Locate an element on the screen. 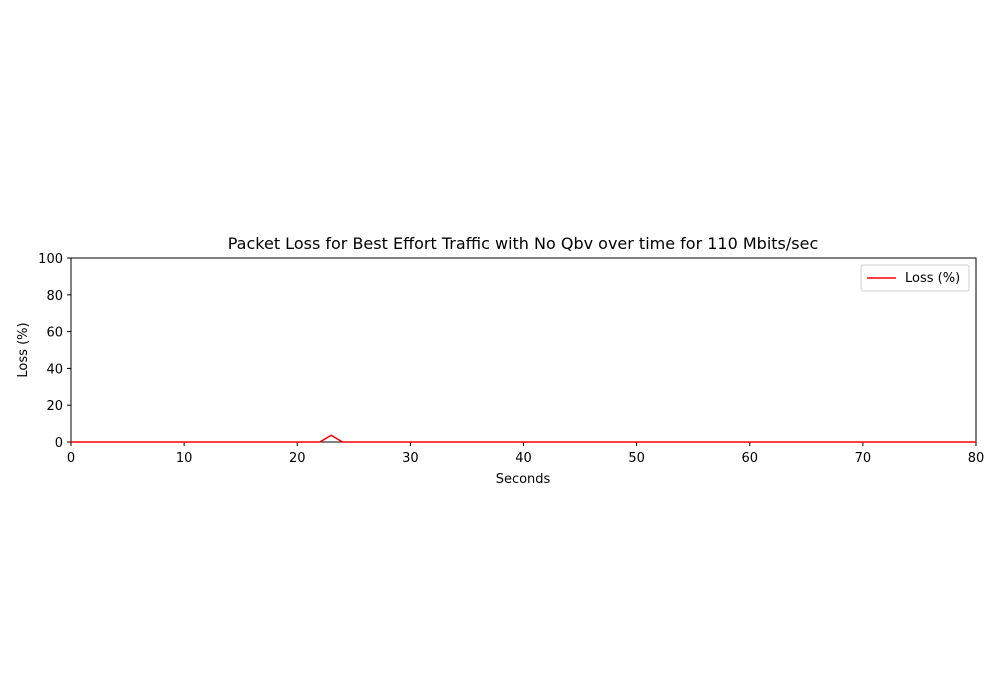 The height and width of the screenshot is (700, 1000). x-tick-label: 80 is located at coordinates (976, 458).